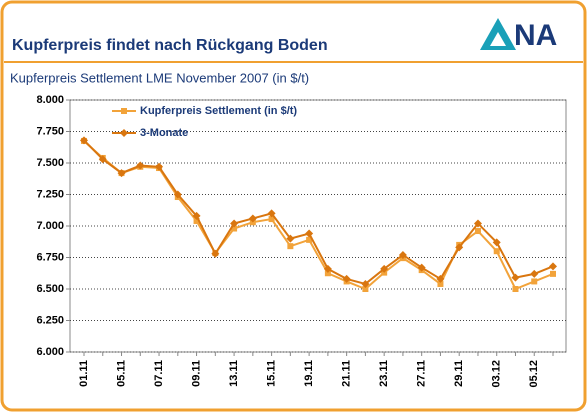 The image size is (587, 412). I want to click on logo: NA, so click(535, 35).